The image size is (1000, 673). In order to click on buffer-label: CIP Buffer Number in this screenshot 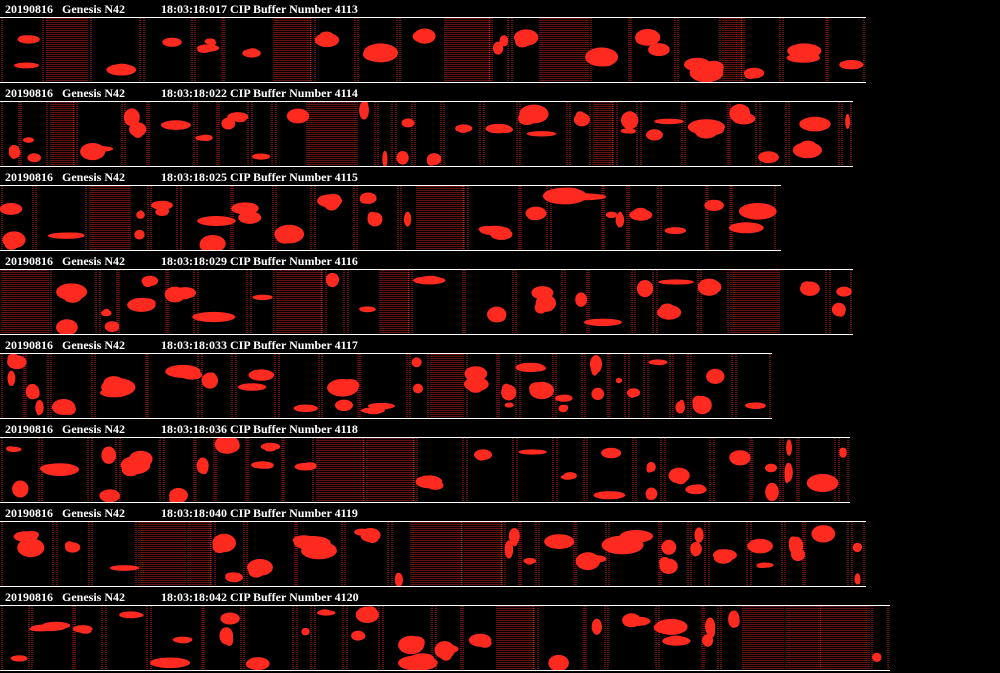, I will do `click(281, 261)`.